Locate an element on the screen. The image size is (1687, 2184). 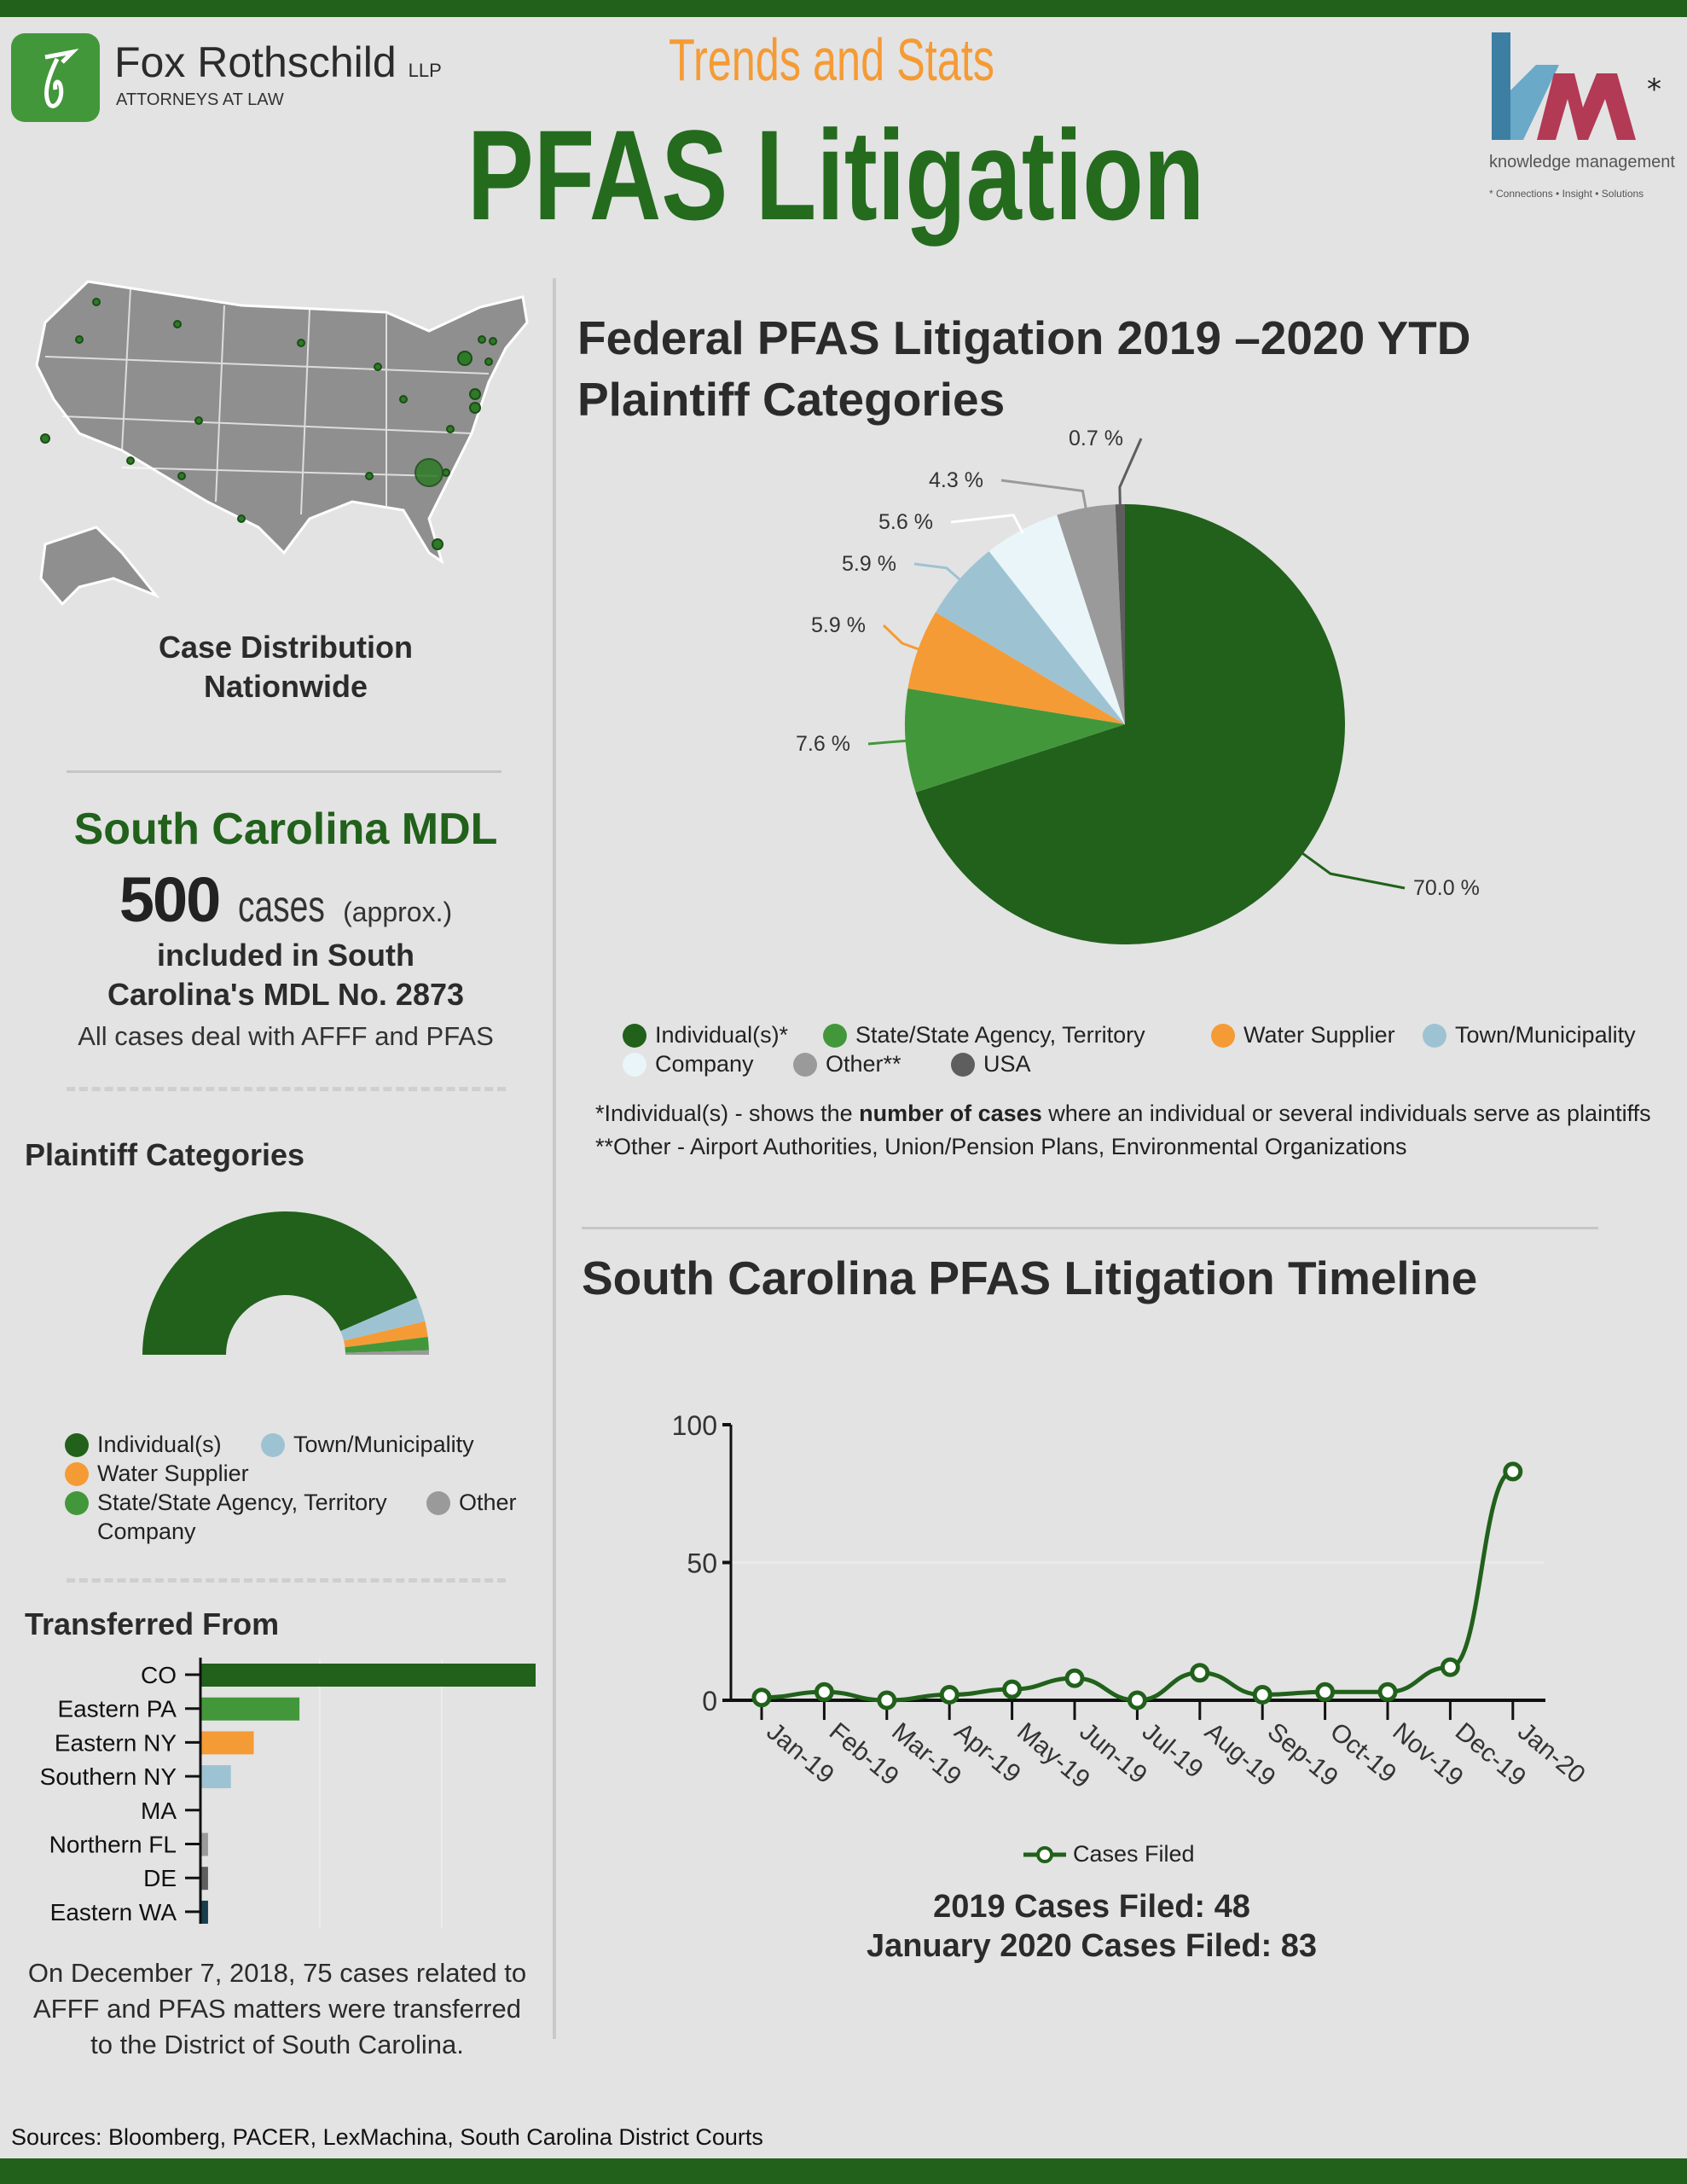
donut-legend-other: Other is located at coordinates (471, 1503).